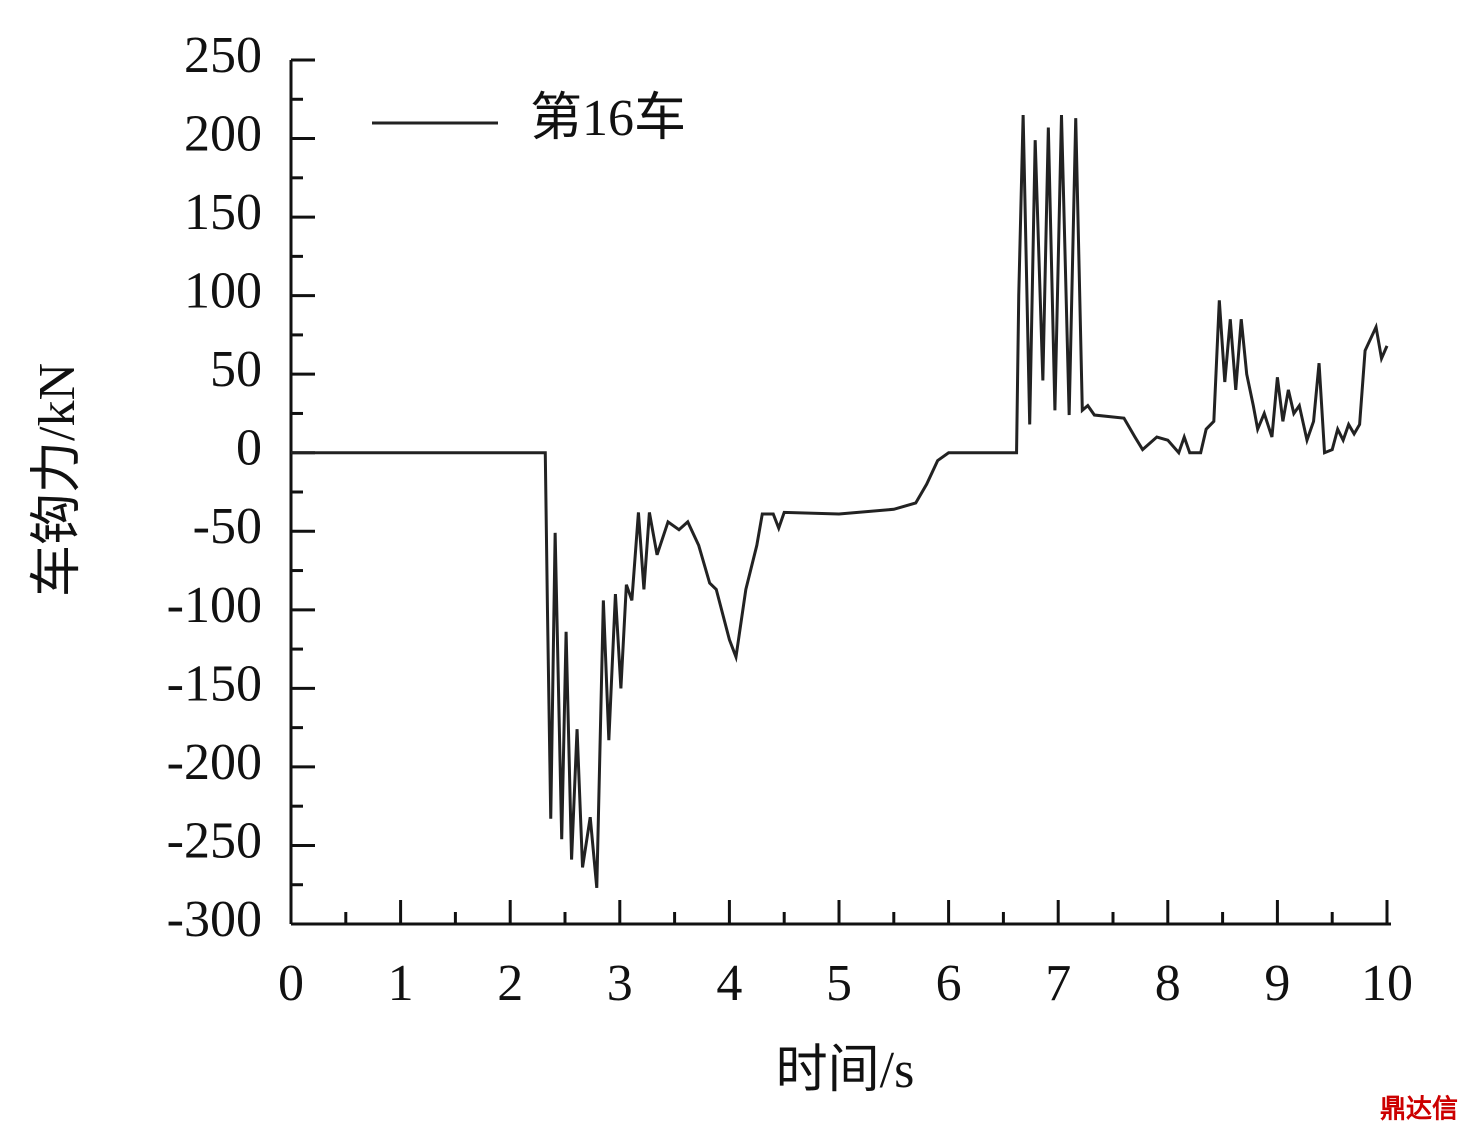 This screenshot has width=1465, height=1134. What do you see at coordinates (57, 480) in the screenshot?
I see `y-axis-label: 车钩力/kN` at bounding box center [57, 480].